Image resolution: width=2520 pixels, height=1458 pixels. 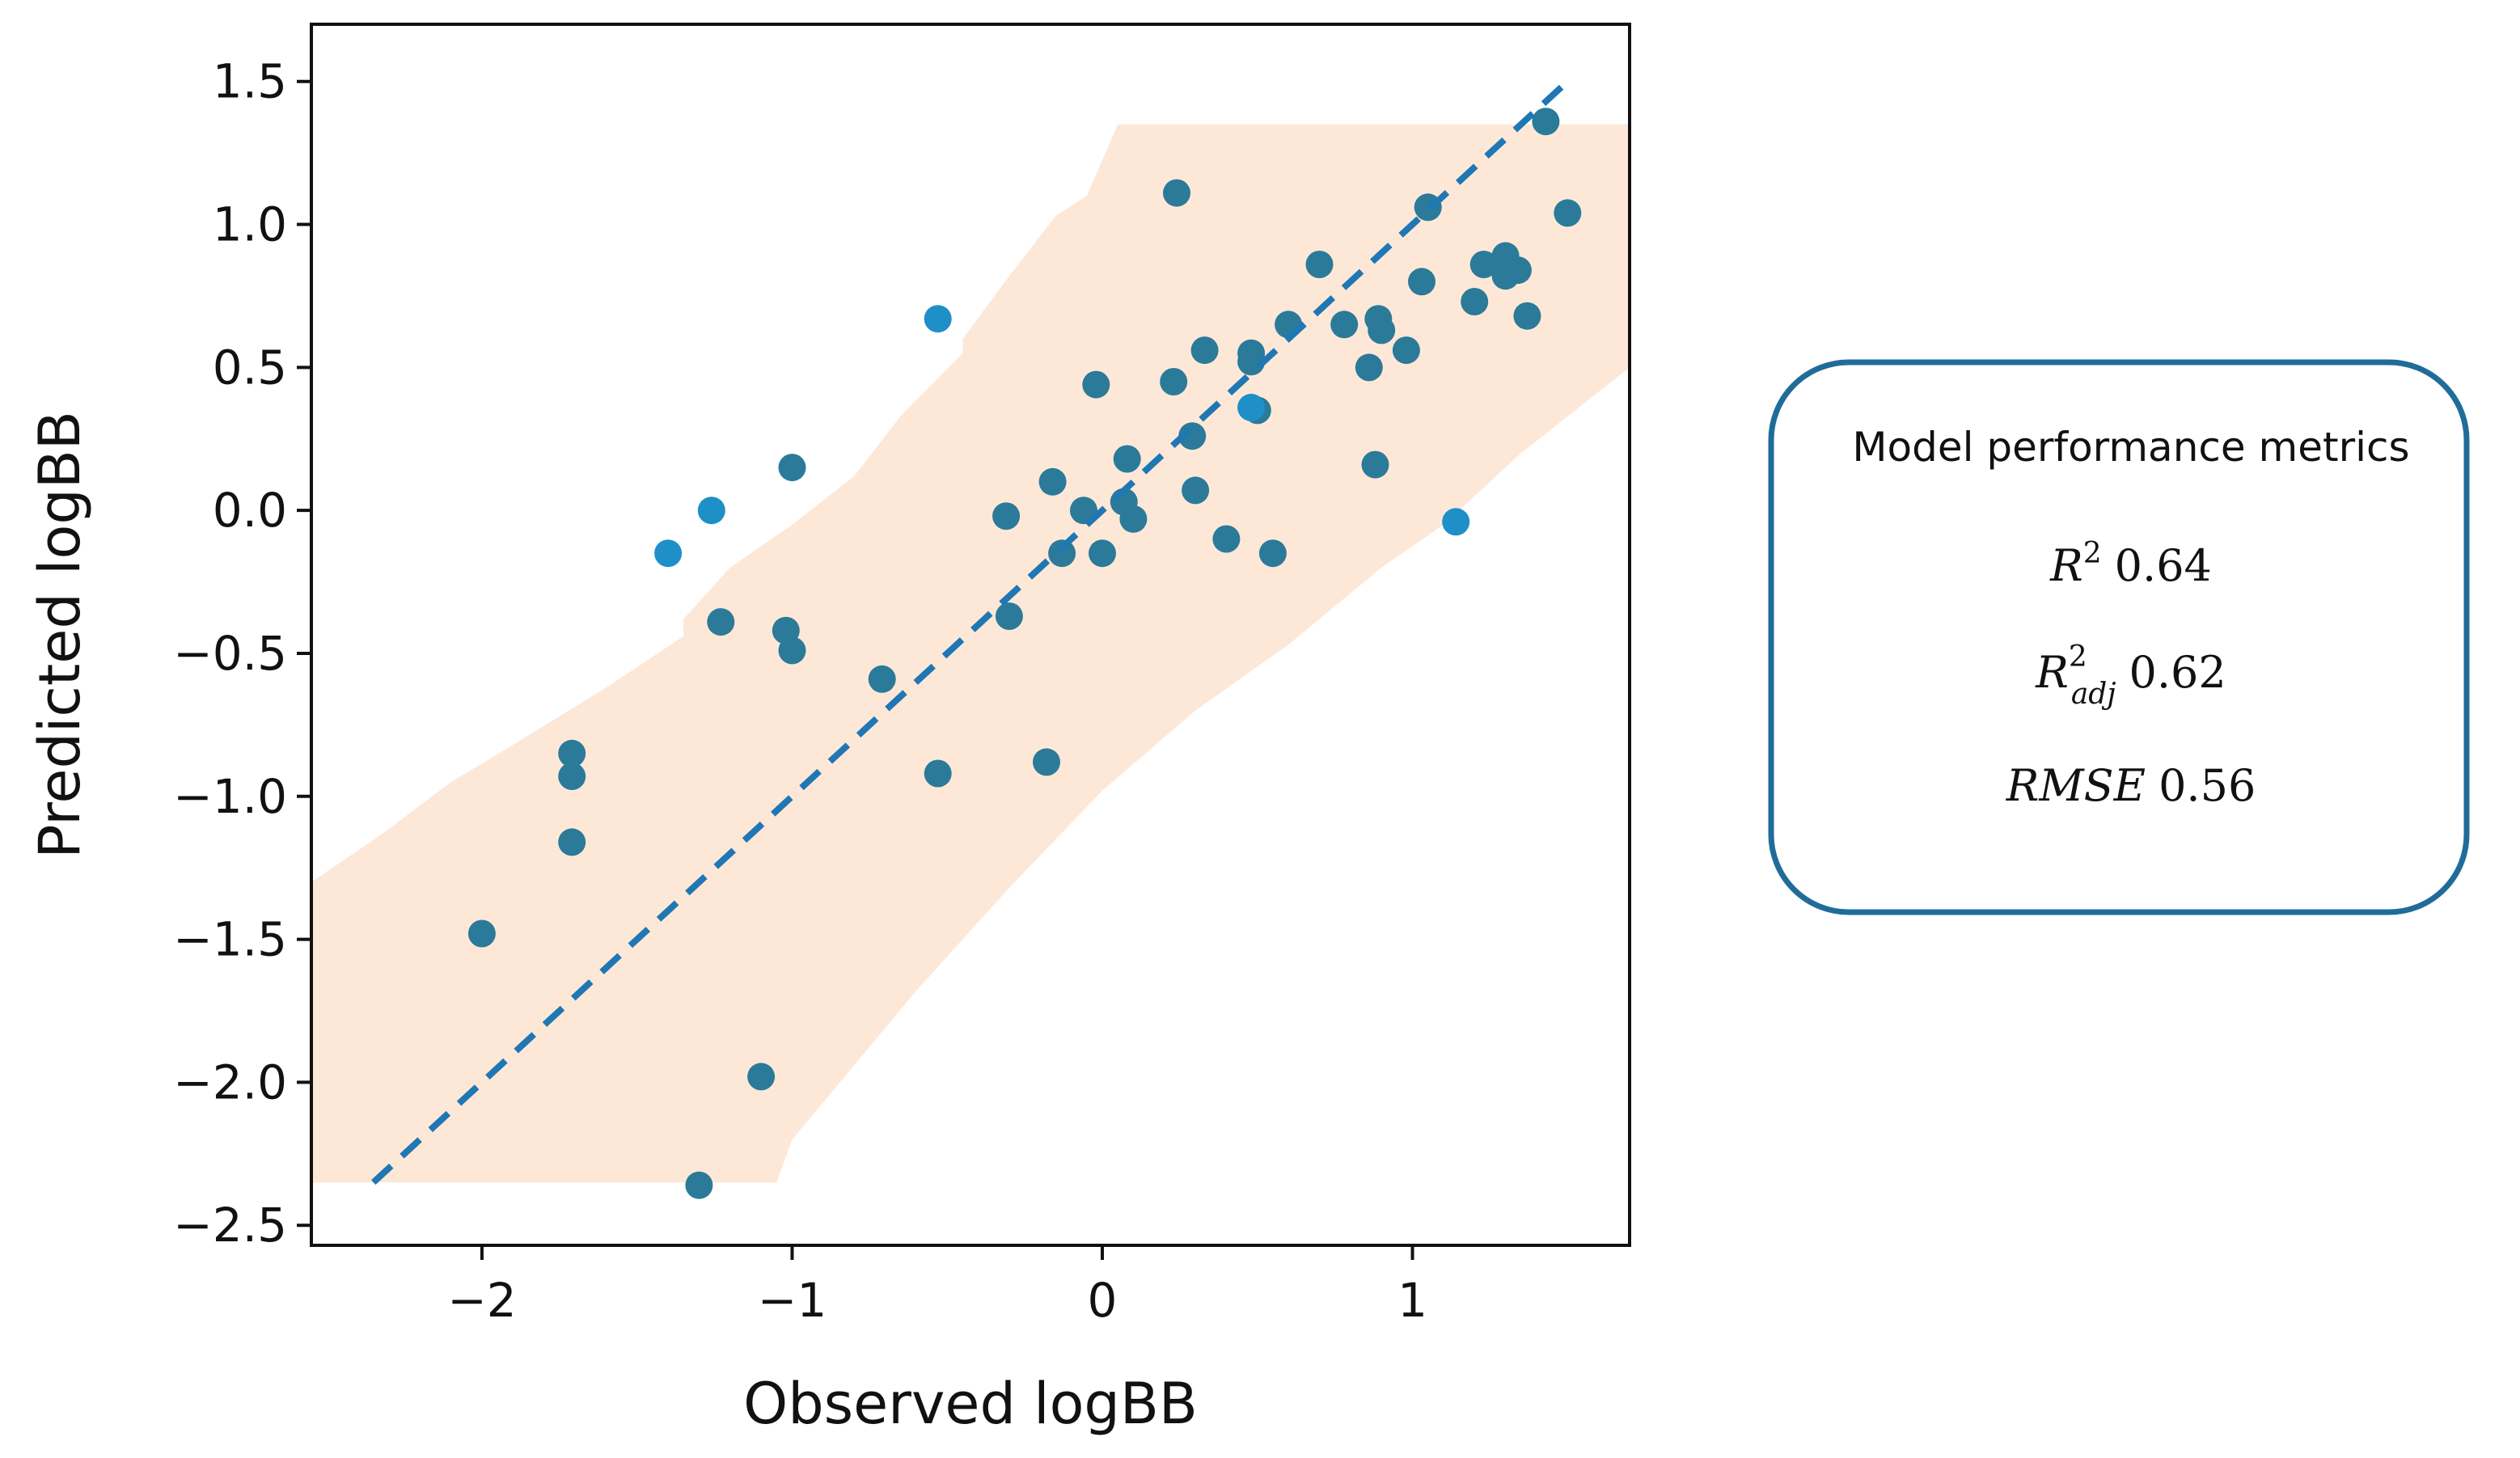 What do you see at coordinates (2066, 565) in the screenshot?
I see `r2-symbol: R` at bounding box center [2066, 565].